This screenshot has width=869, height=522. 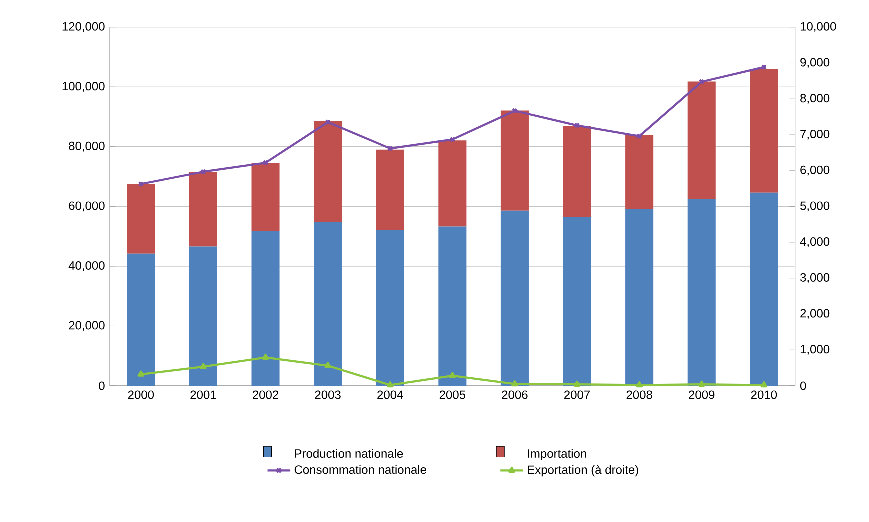 I want to click on x-tick-label: 2006, so click(x=515, y=395).